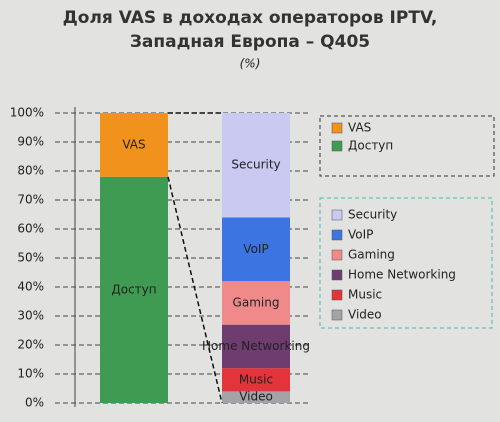  What do you see at coordinates (30, 200) in the screenshot?
I see `y-tick-label: 70%` at bounding box center [30, 200].